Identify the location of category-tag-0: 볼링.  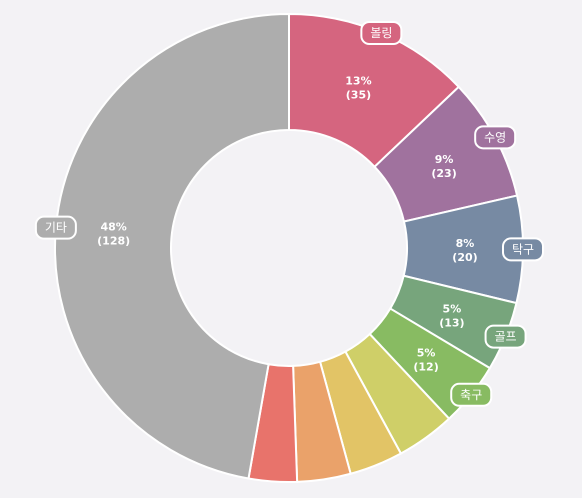
(381, 32).